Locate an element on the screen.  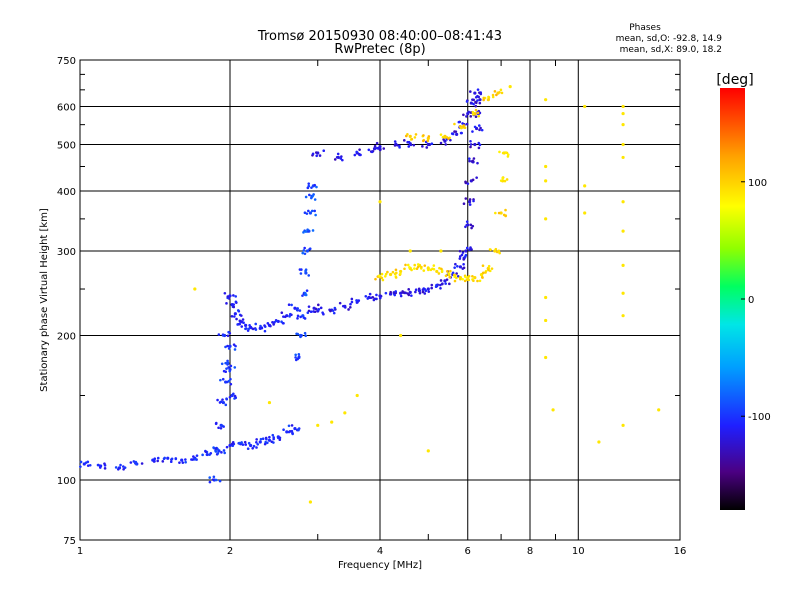
y-tick-label: 300 is located at coordinates (66, 252).